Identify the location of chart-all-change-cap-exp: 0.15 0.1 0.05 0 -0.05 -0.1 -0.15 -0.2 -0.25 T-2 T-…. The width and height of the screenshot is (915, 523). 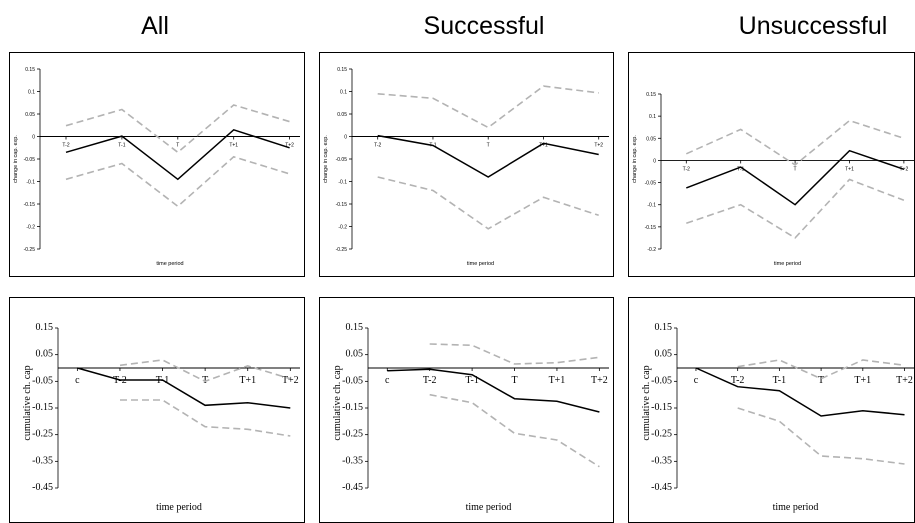
(157, 164).